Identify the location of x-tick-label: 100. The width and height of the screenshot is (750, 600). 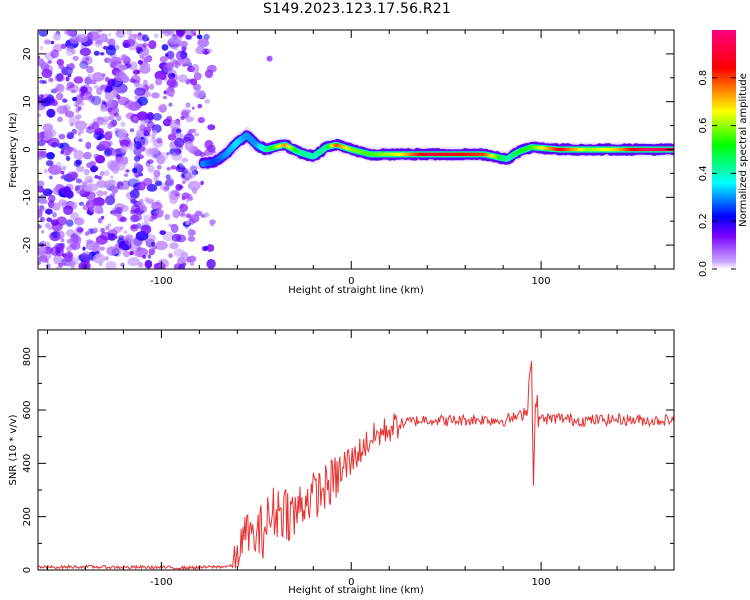
(541, 582).